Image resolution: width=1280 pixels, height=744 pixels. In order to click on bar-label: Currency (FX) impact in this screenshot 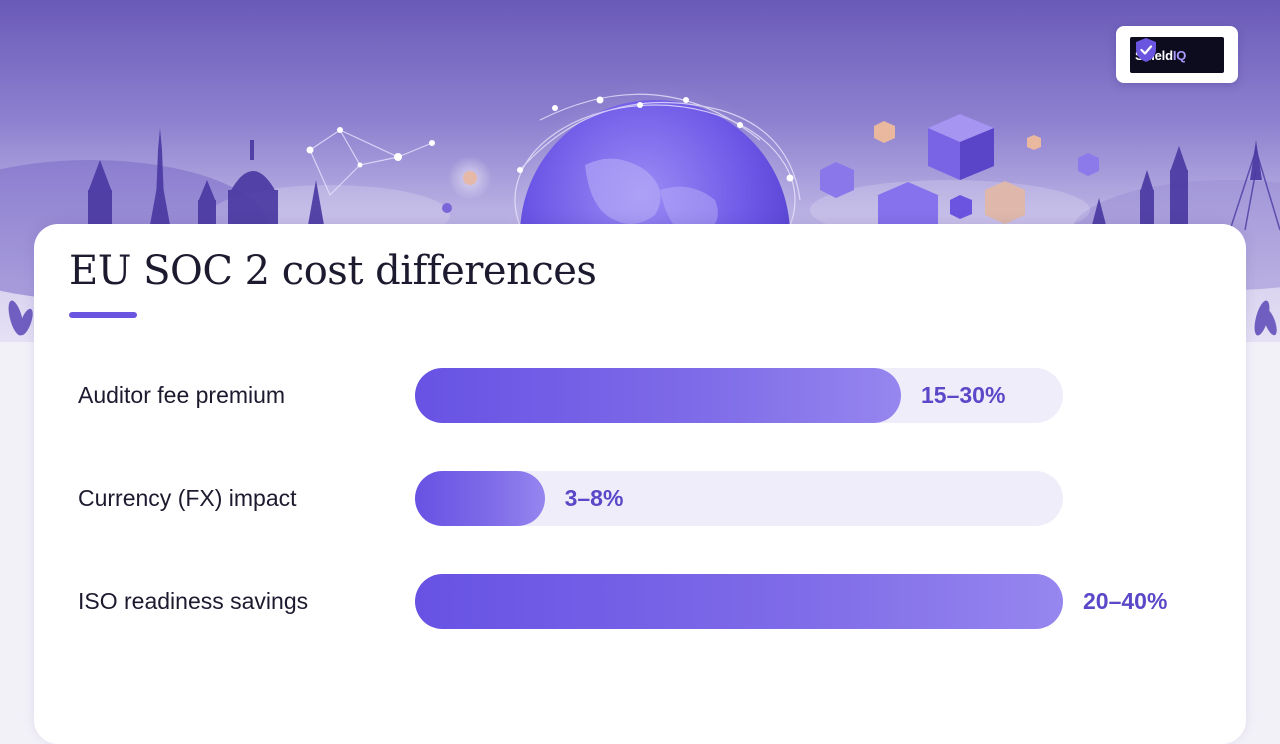, I will do `click(187, 498)`.